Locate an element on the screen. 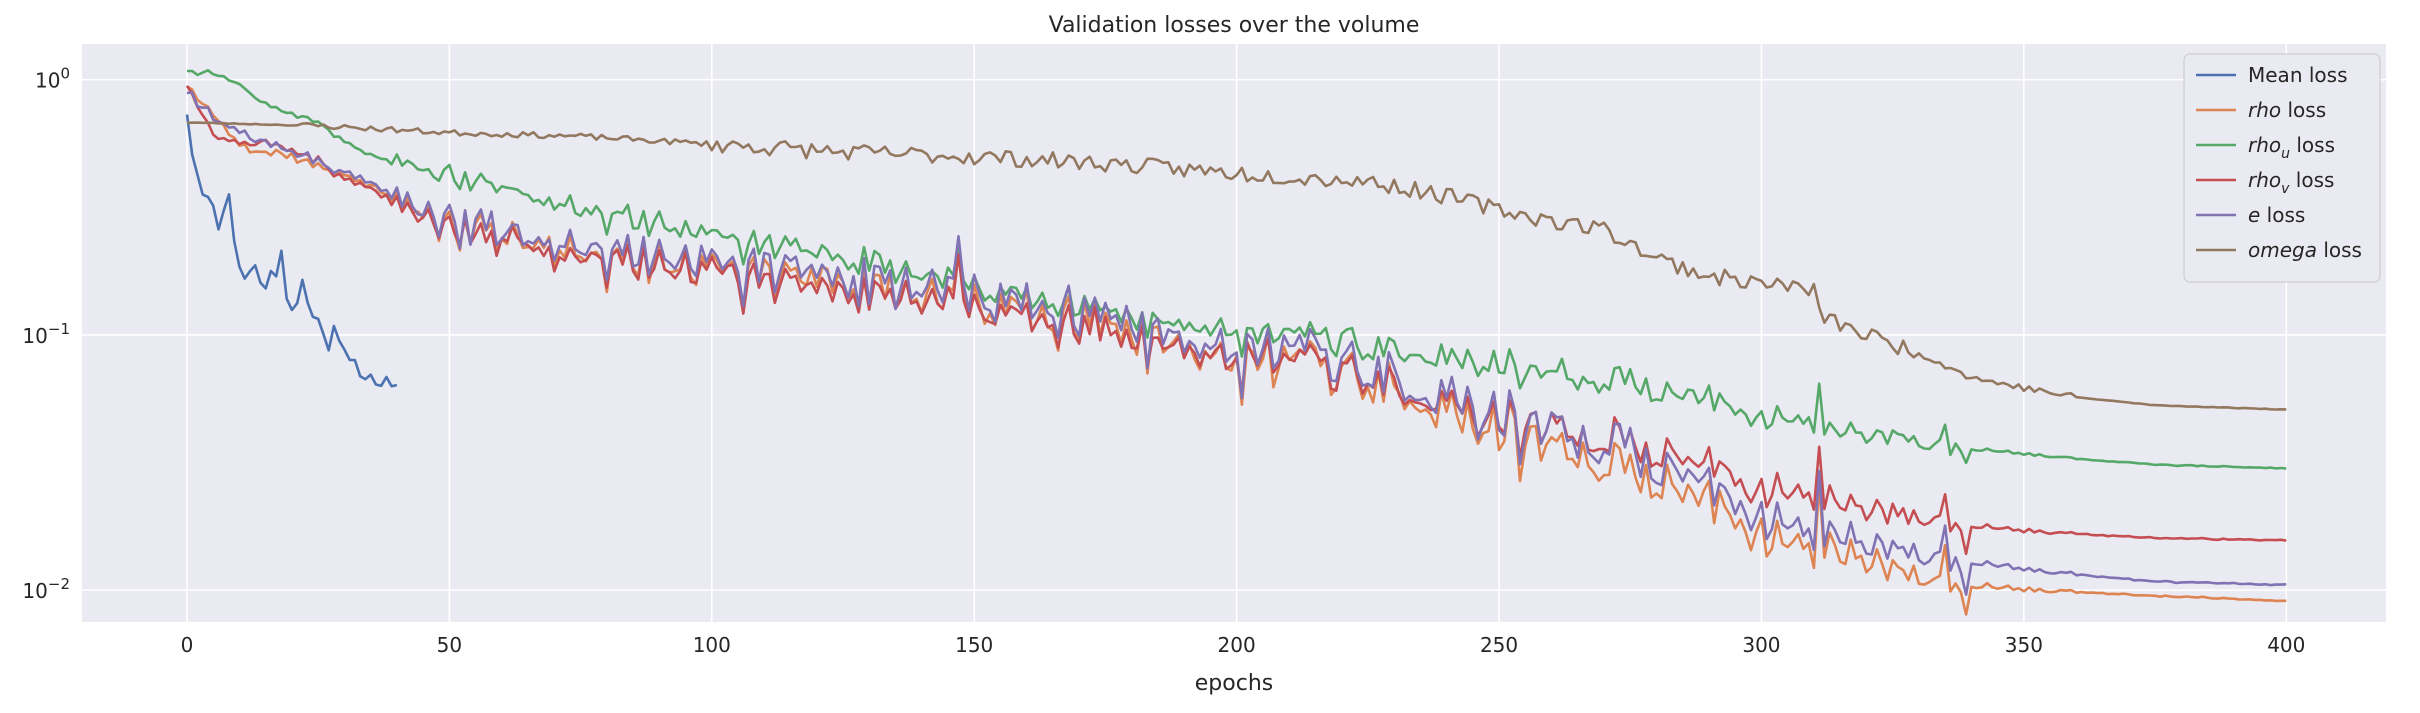  legend-label-mean: Mean loss is located at coordinates (2297, 75).